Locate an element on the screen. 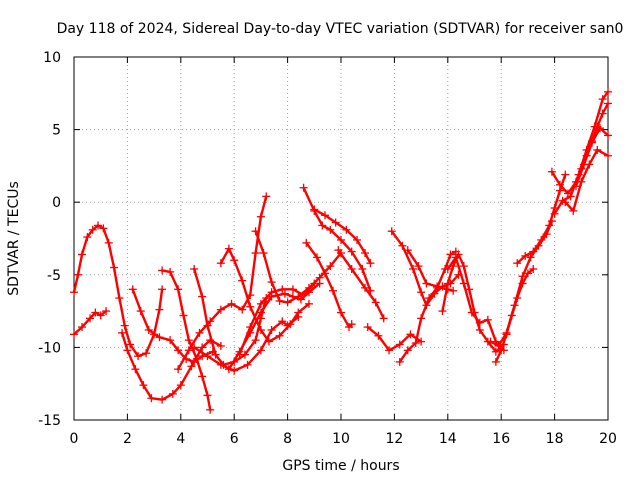 Image resolution: width=640 pixels, height=480 pixels. series-track-n is located at coordinates (329, 285).